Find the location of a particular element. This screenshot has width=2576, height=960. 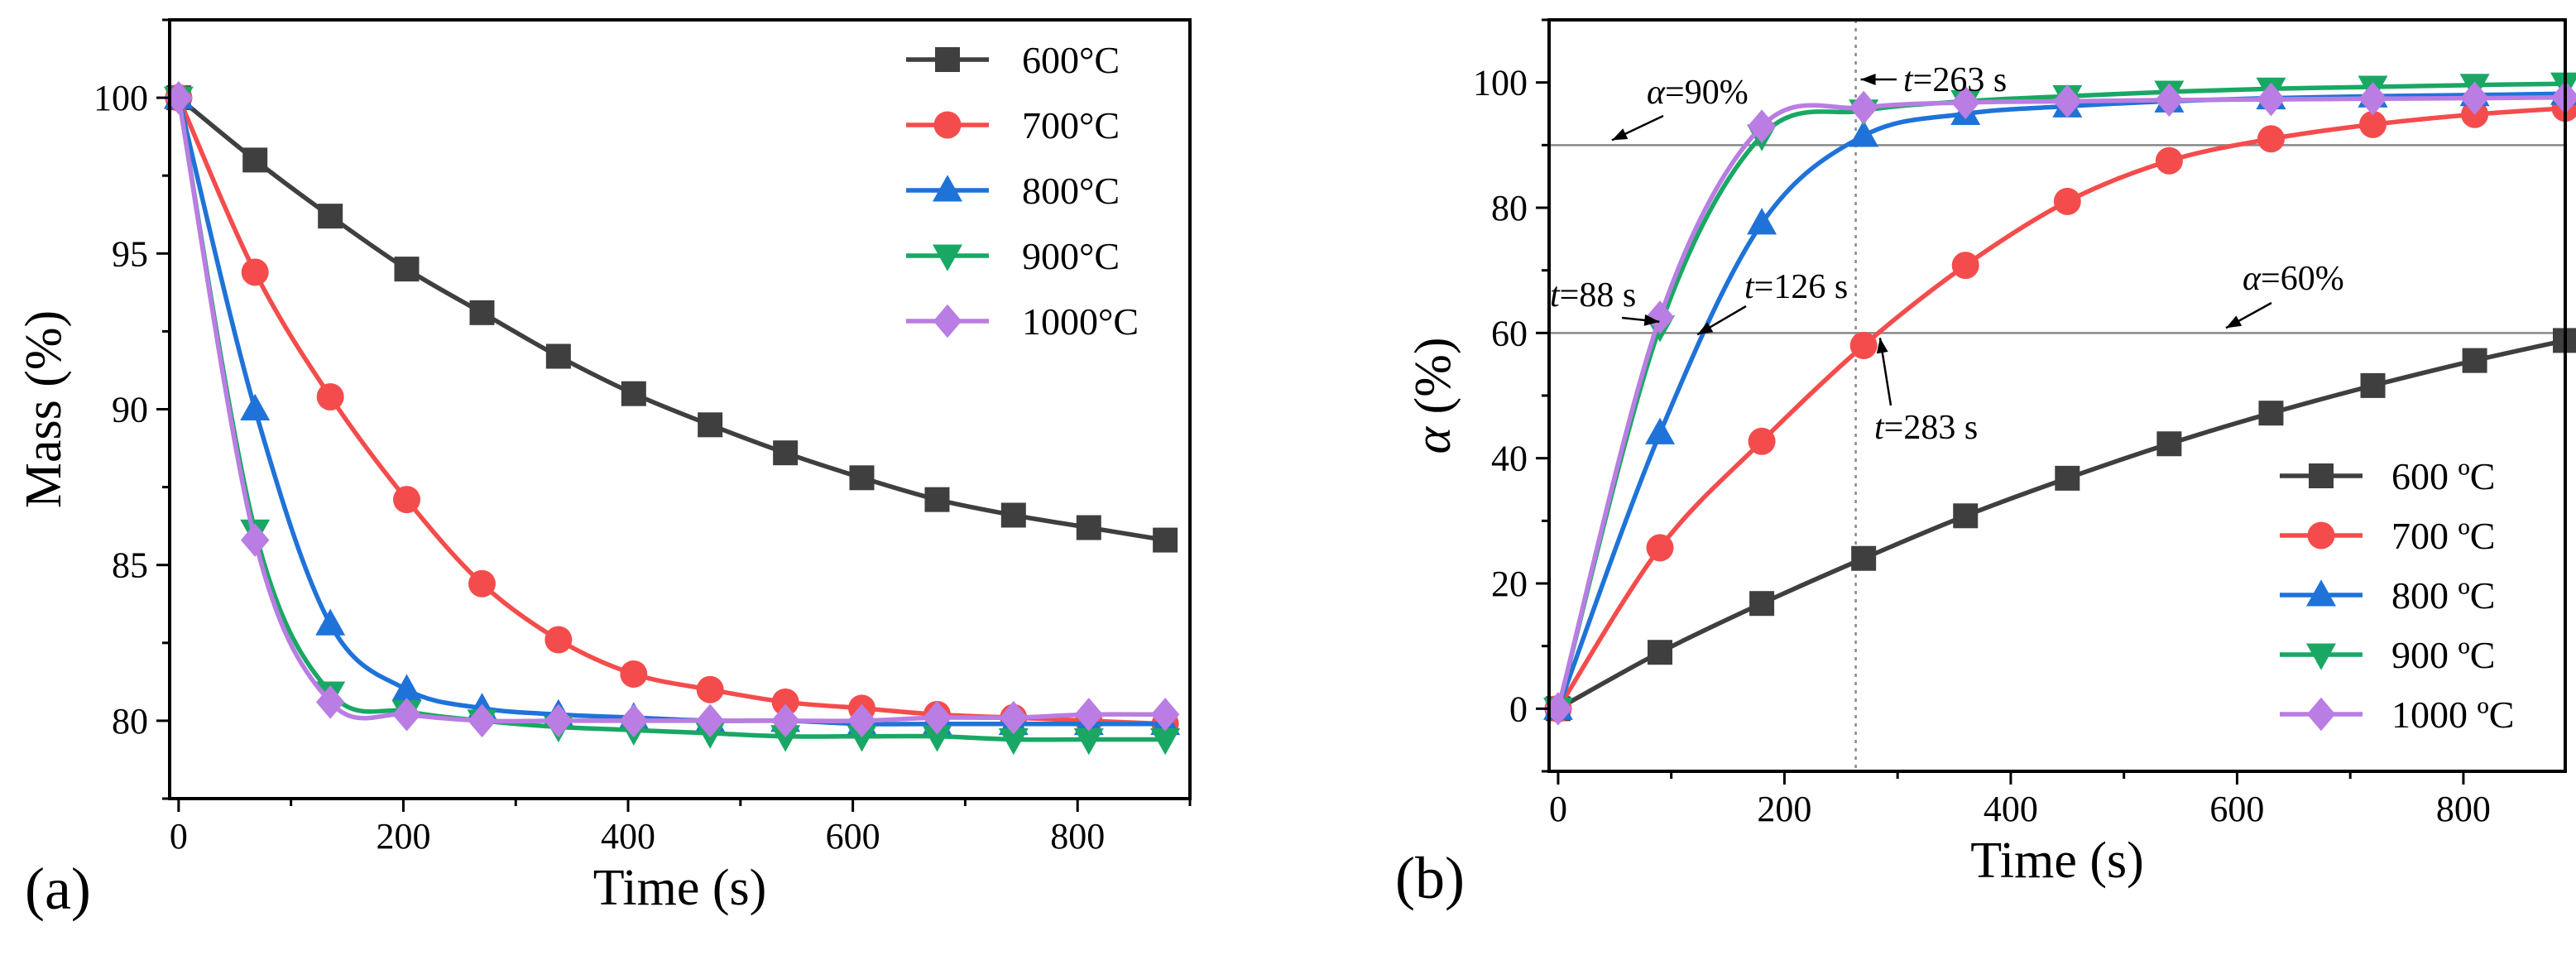

y-tick-label: 90 is located at coordinates (130, 410).